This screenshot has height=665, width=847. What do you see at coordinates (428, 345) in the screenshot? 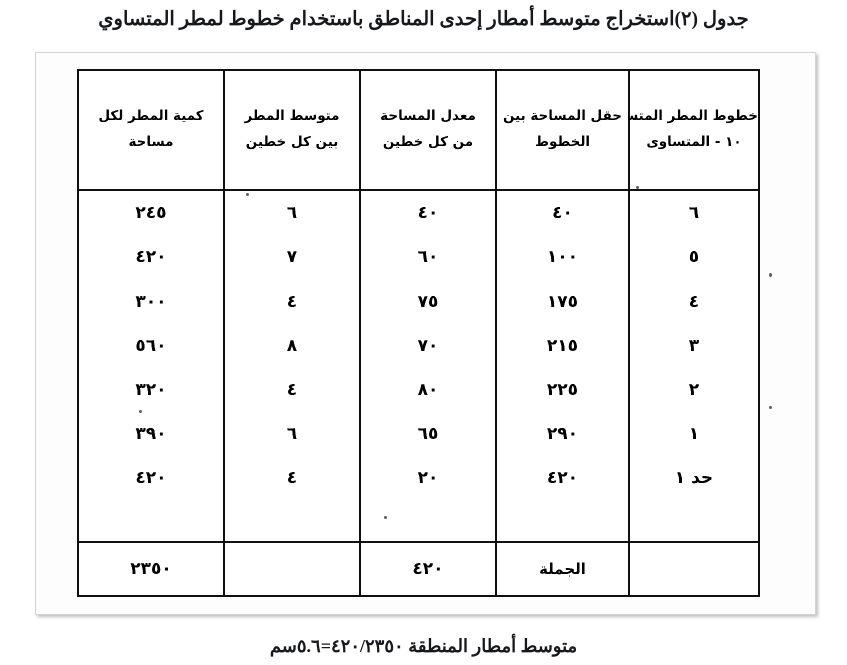
I see `cell-avg-area: ٧٠` at bounding box center [428, 345].